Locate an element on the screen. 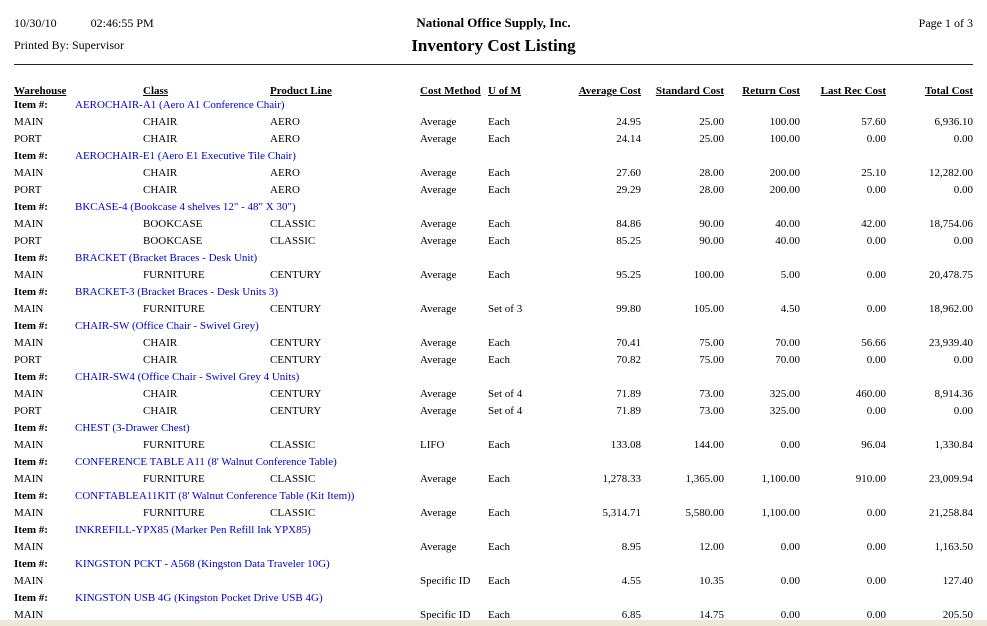 The width and height of the screenshot is (987, 626). cell-average-cost: 71.89 is located at coordinates (628, 394).